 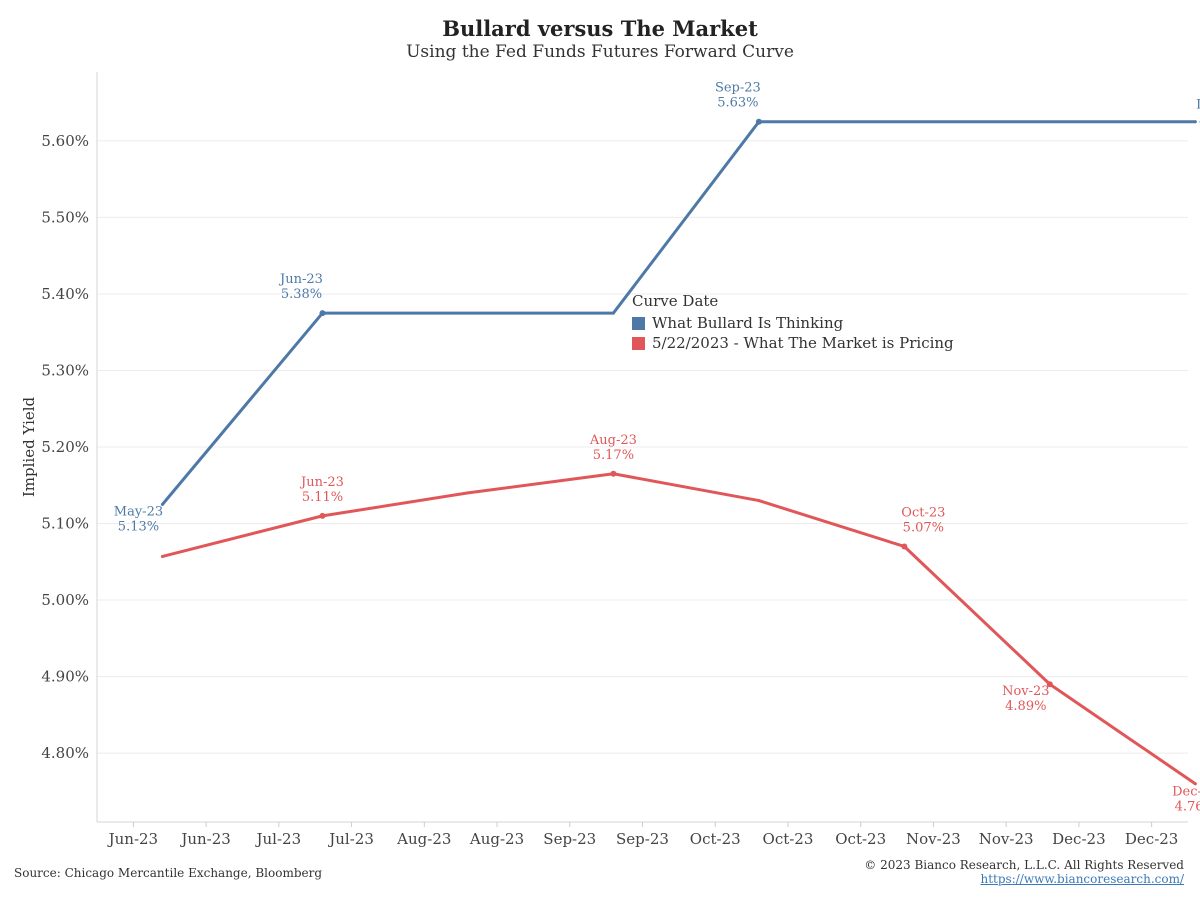 I want to click on data-label-line: 5.11%, so click(x=322, y=497).